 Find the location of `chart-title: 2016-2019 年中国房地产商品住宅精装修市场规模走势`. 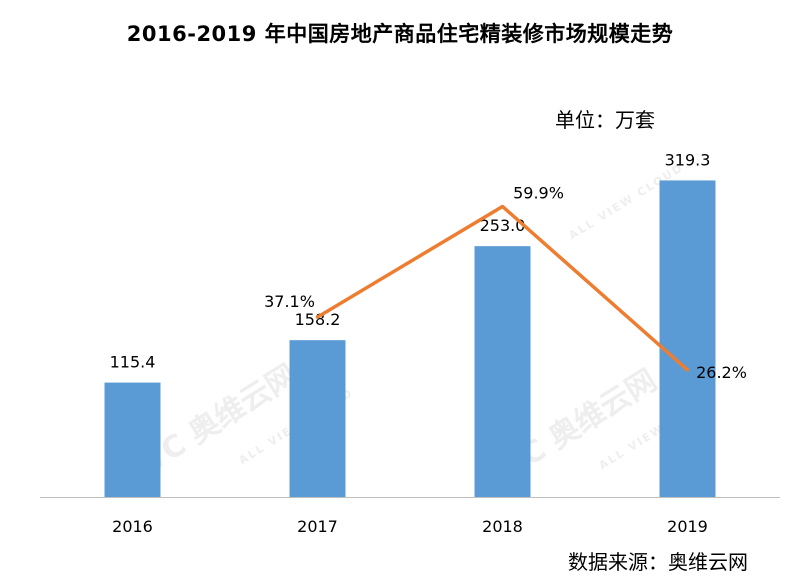

chart-title: 2016-2019 年中国房地产商品住宅精装修市场规模走势 is located at coordinates (400, 34).